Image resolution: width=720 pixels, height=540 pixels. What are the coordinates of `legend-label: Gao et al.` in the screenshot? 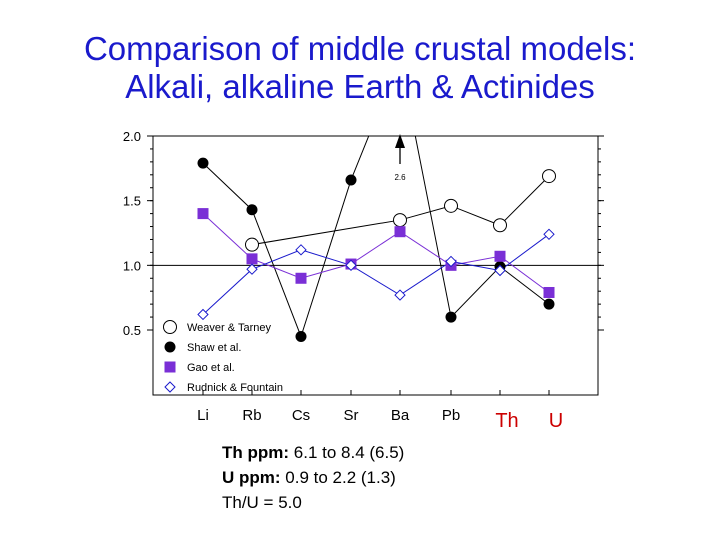 It's located at (211, 368).